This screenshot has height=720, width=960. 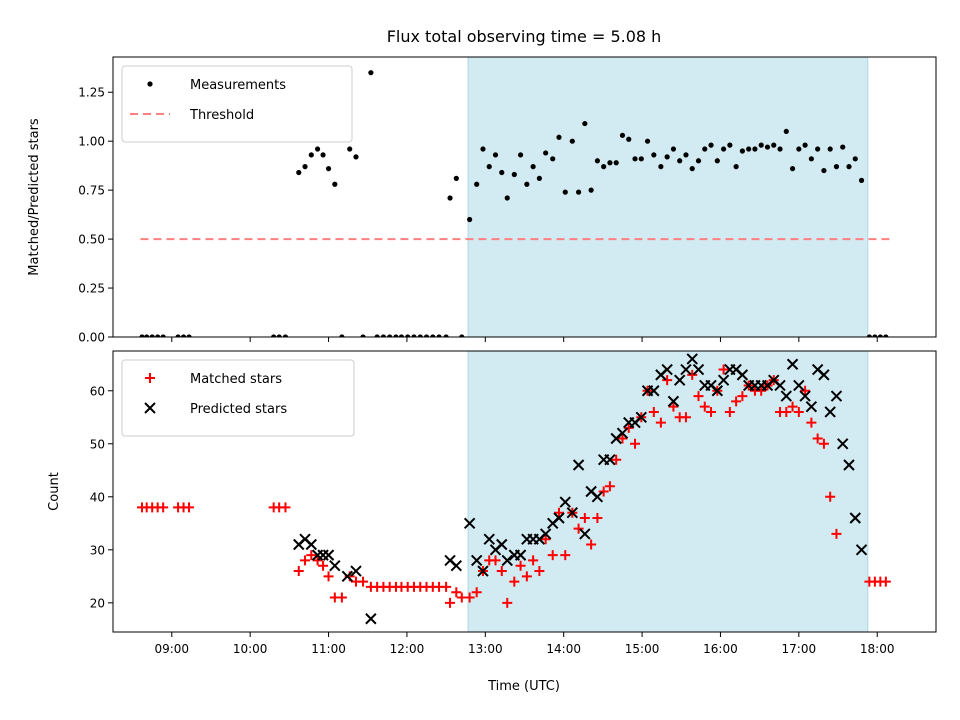 What do you see at coordinates (524, 36) in the screenshot?
I see `chart-title: Flux total observing time = 5.08 h` at bounding box center [524, 36].